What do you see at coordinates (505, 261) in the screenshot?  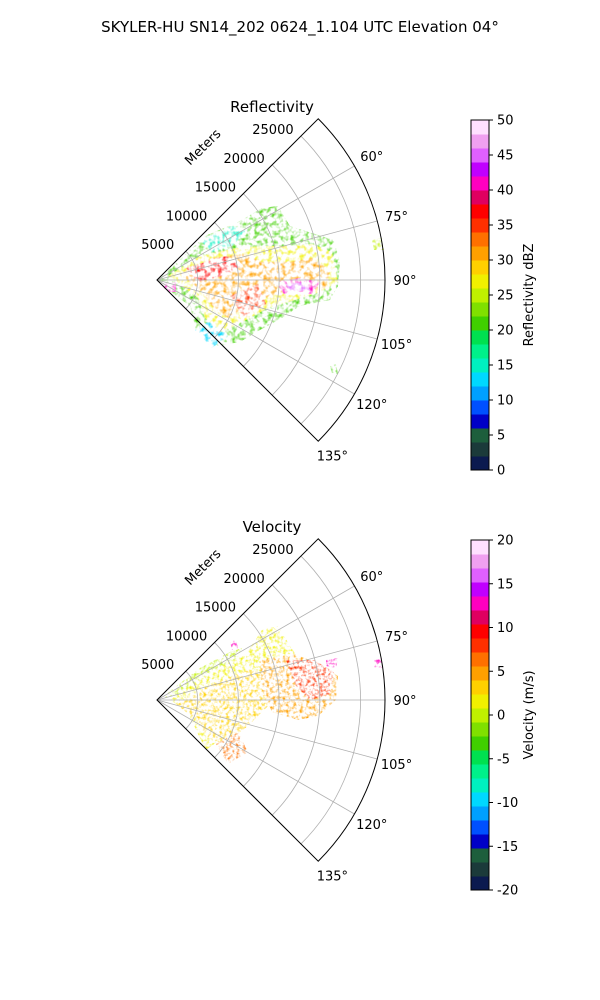 I see `colorbar-tick-label: 30` at bounding box center [505, 261].